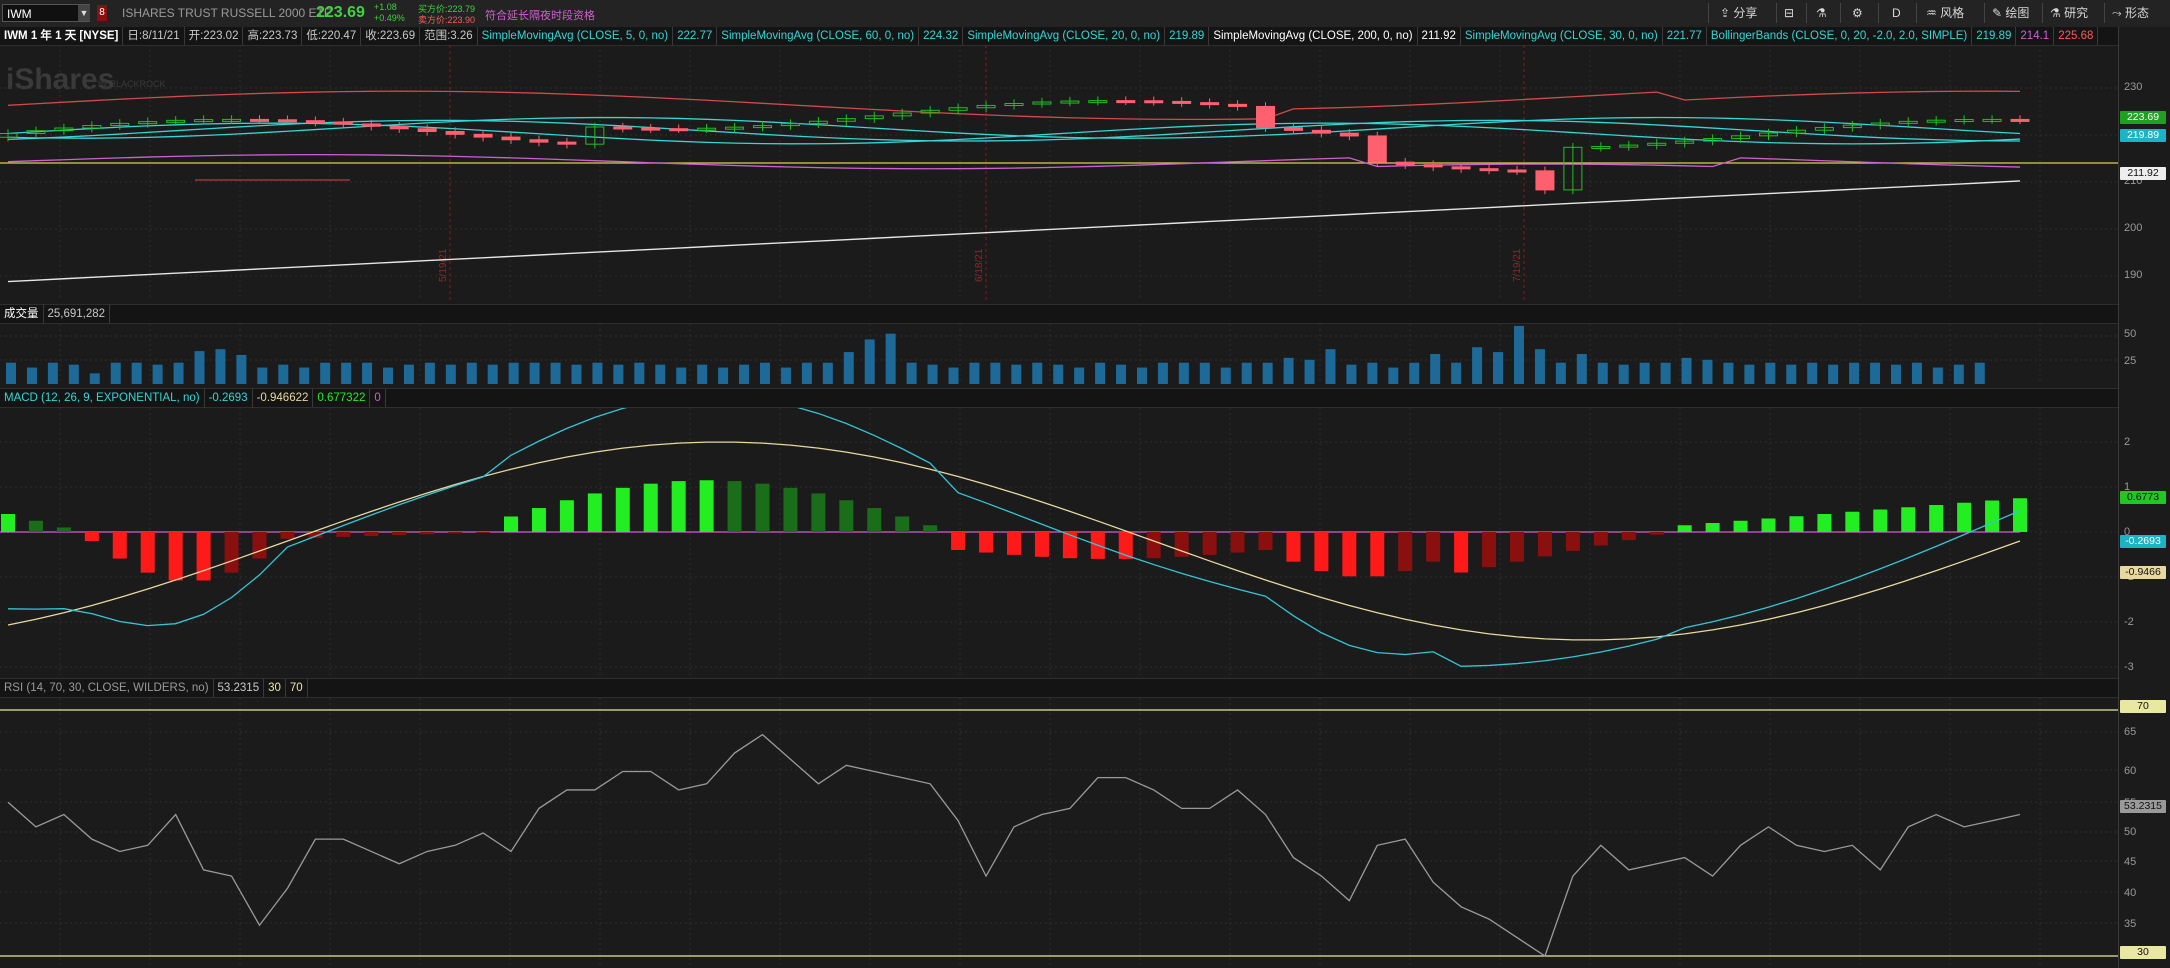 This screenshot has height=968, width=2170. What do you see at coordinates (2129, 622) in the screenshot?
I see `macd-tick: -2` at bounding box center [2129, 622].